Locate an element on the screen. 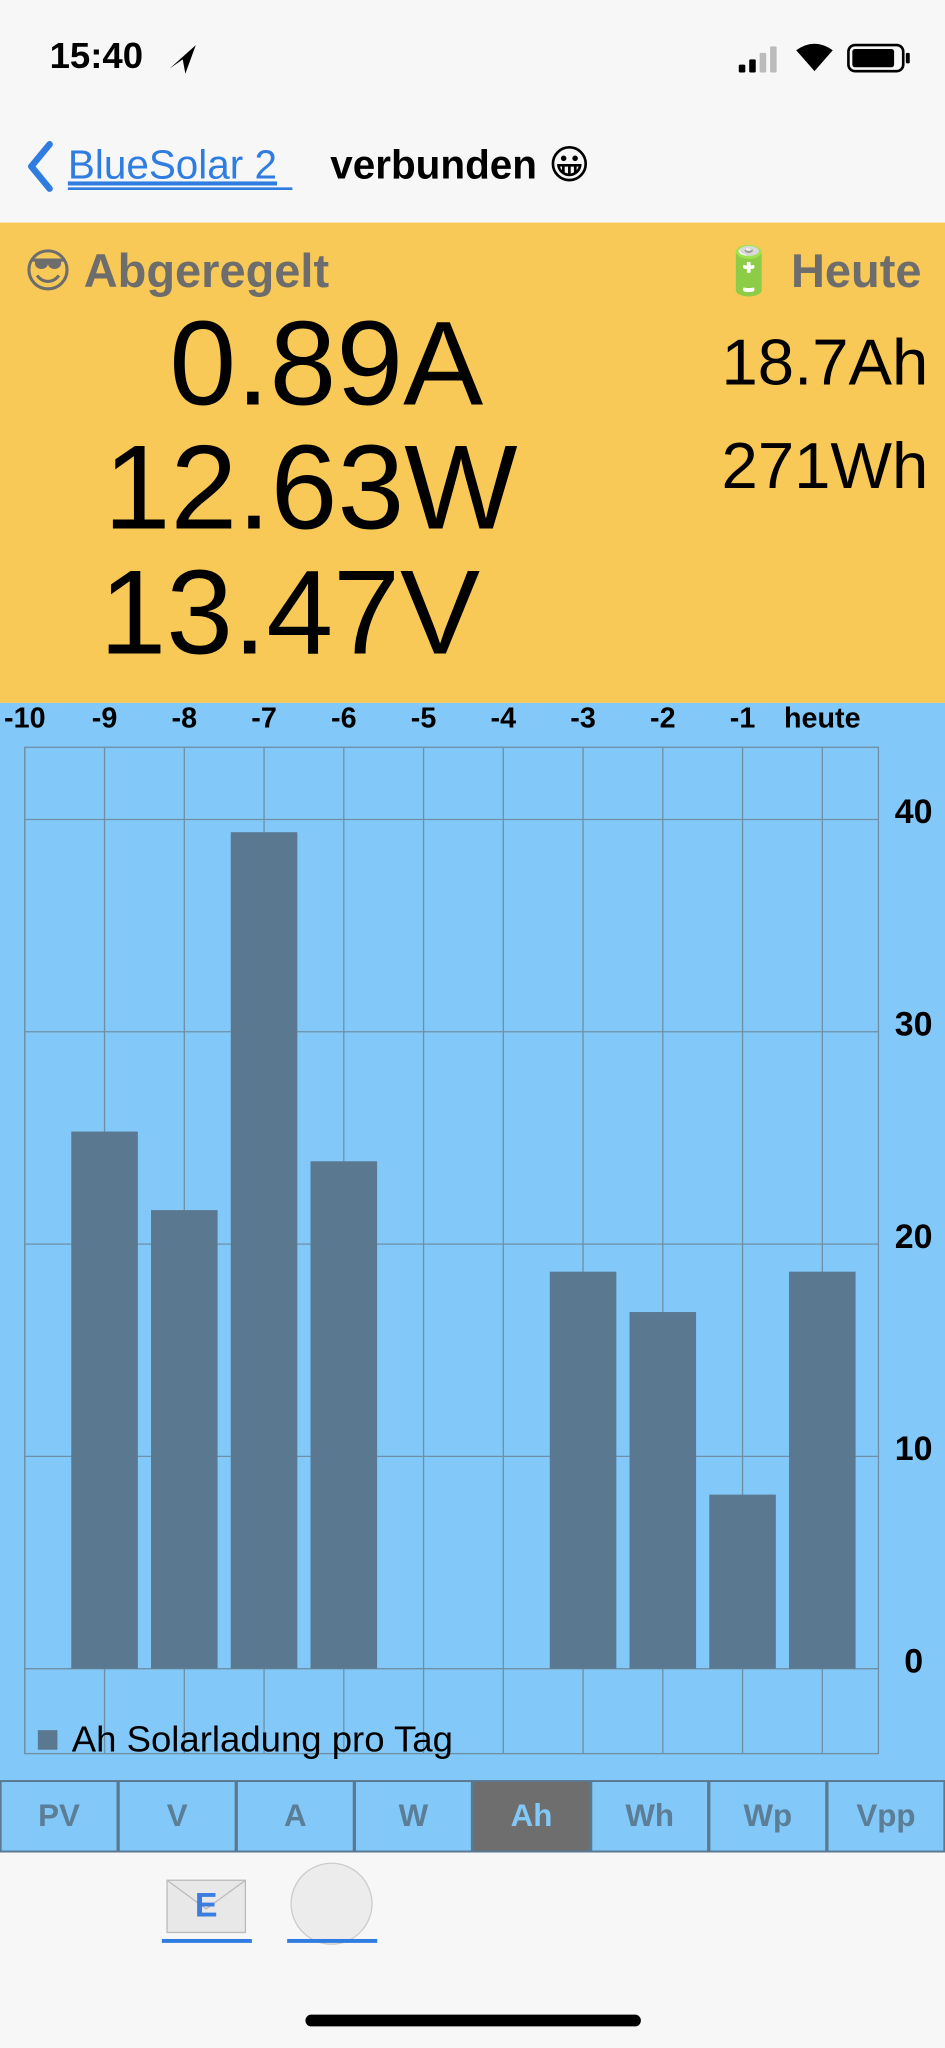  tab-label: Ah is located at coordinates (532, 1815).